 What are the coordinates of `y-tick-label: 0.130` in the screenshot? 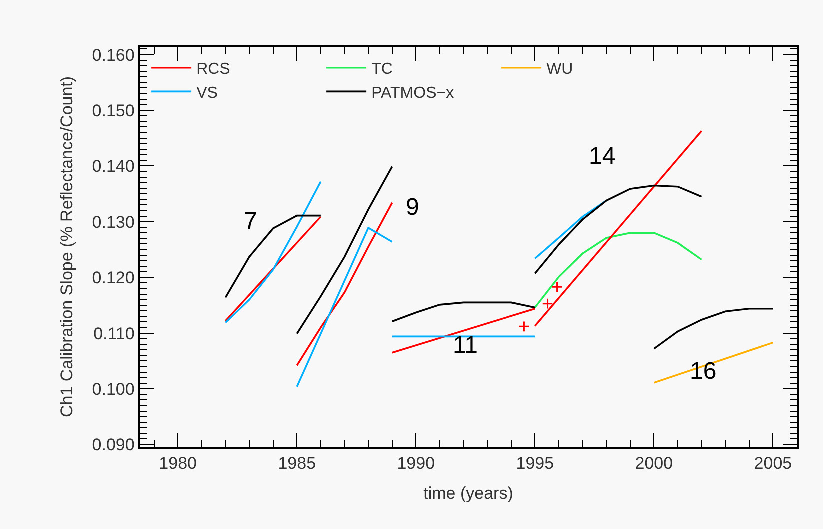 It's located at (113, 222).